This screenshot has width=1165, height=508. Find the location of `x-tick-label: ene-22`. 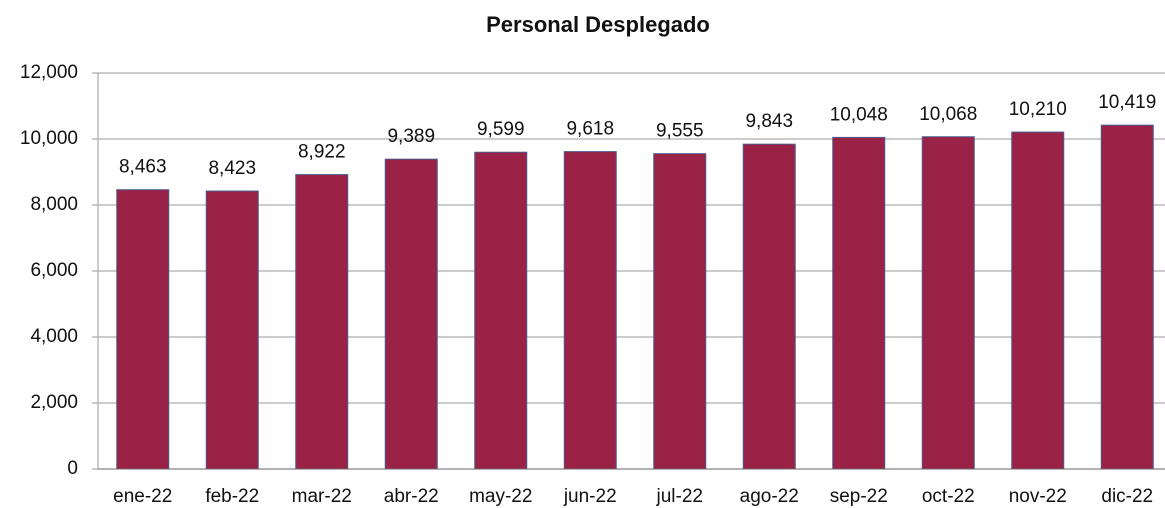

x-tick-label: ene-22 is located at coordinates (142, 496).